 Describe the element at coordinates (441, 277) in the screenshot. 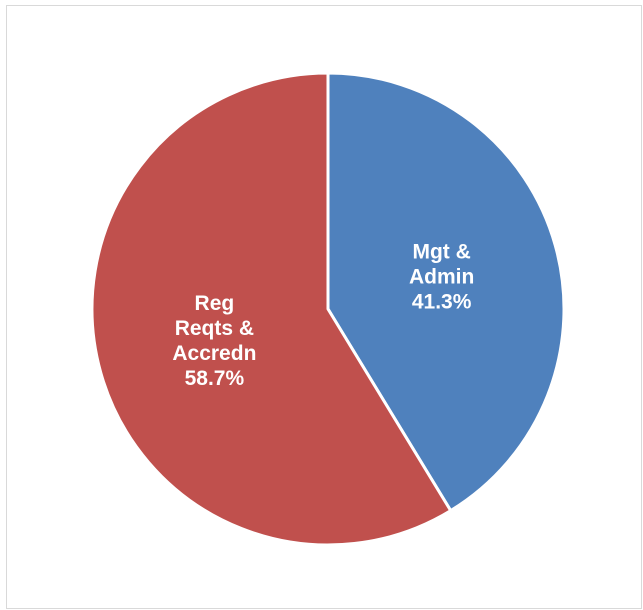

I see `slice-category-label: Admin` at that location.